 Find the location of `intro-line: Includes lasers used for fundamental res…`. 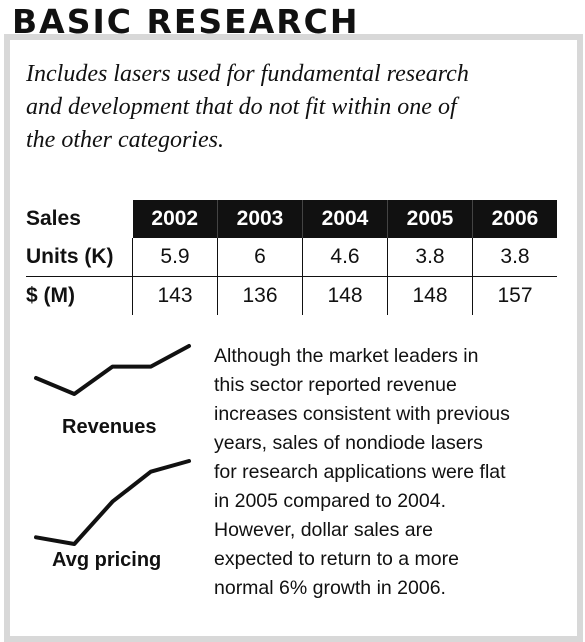

intro-line: Includes lasers used for fundamental res… is located at coordinates (247, 74).